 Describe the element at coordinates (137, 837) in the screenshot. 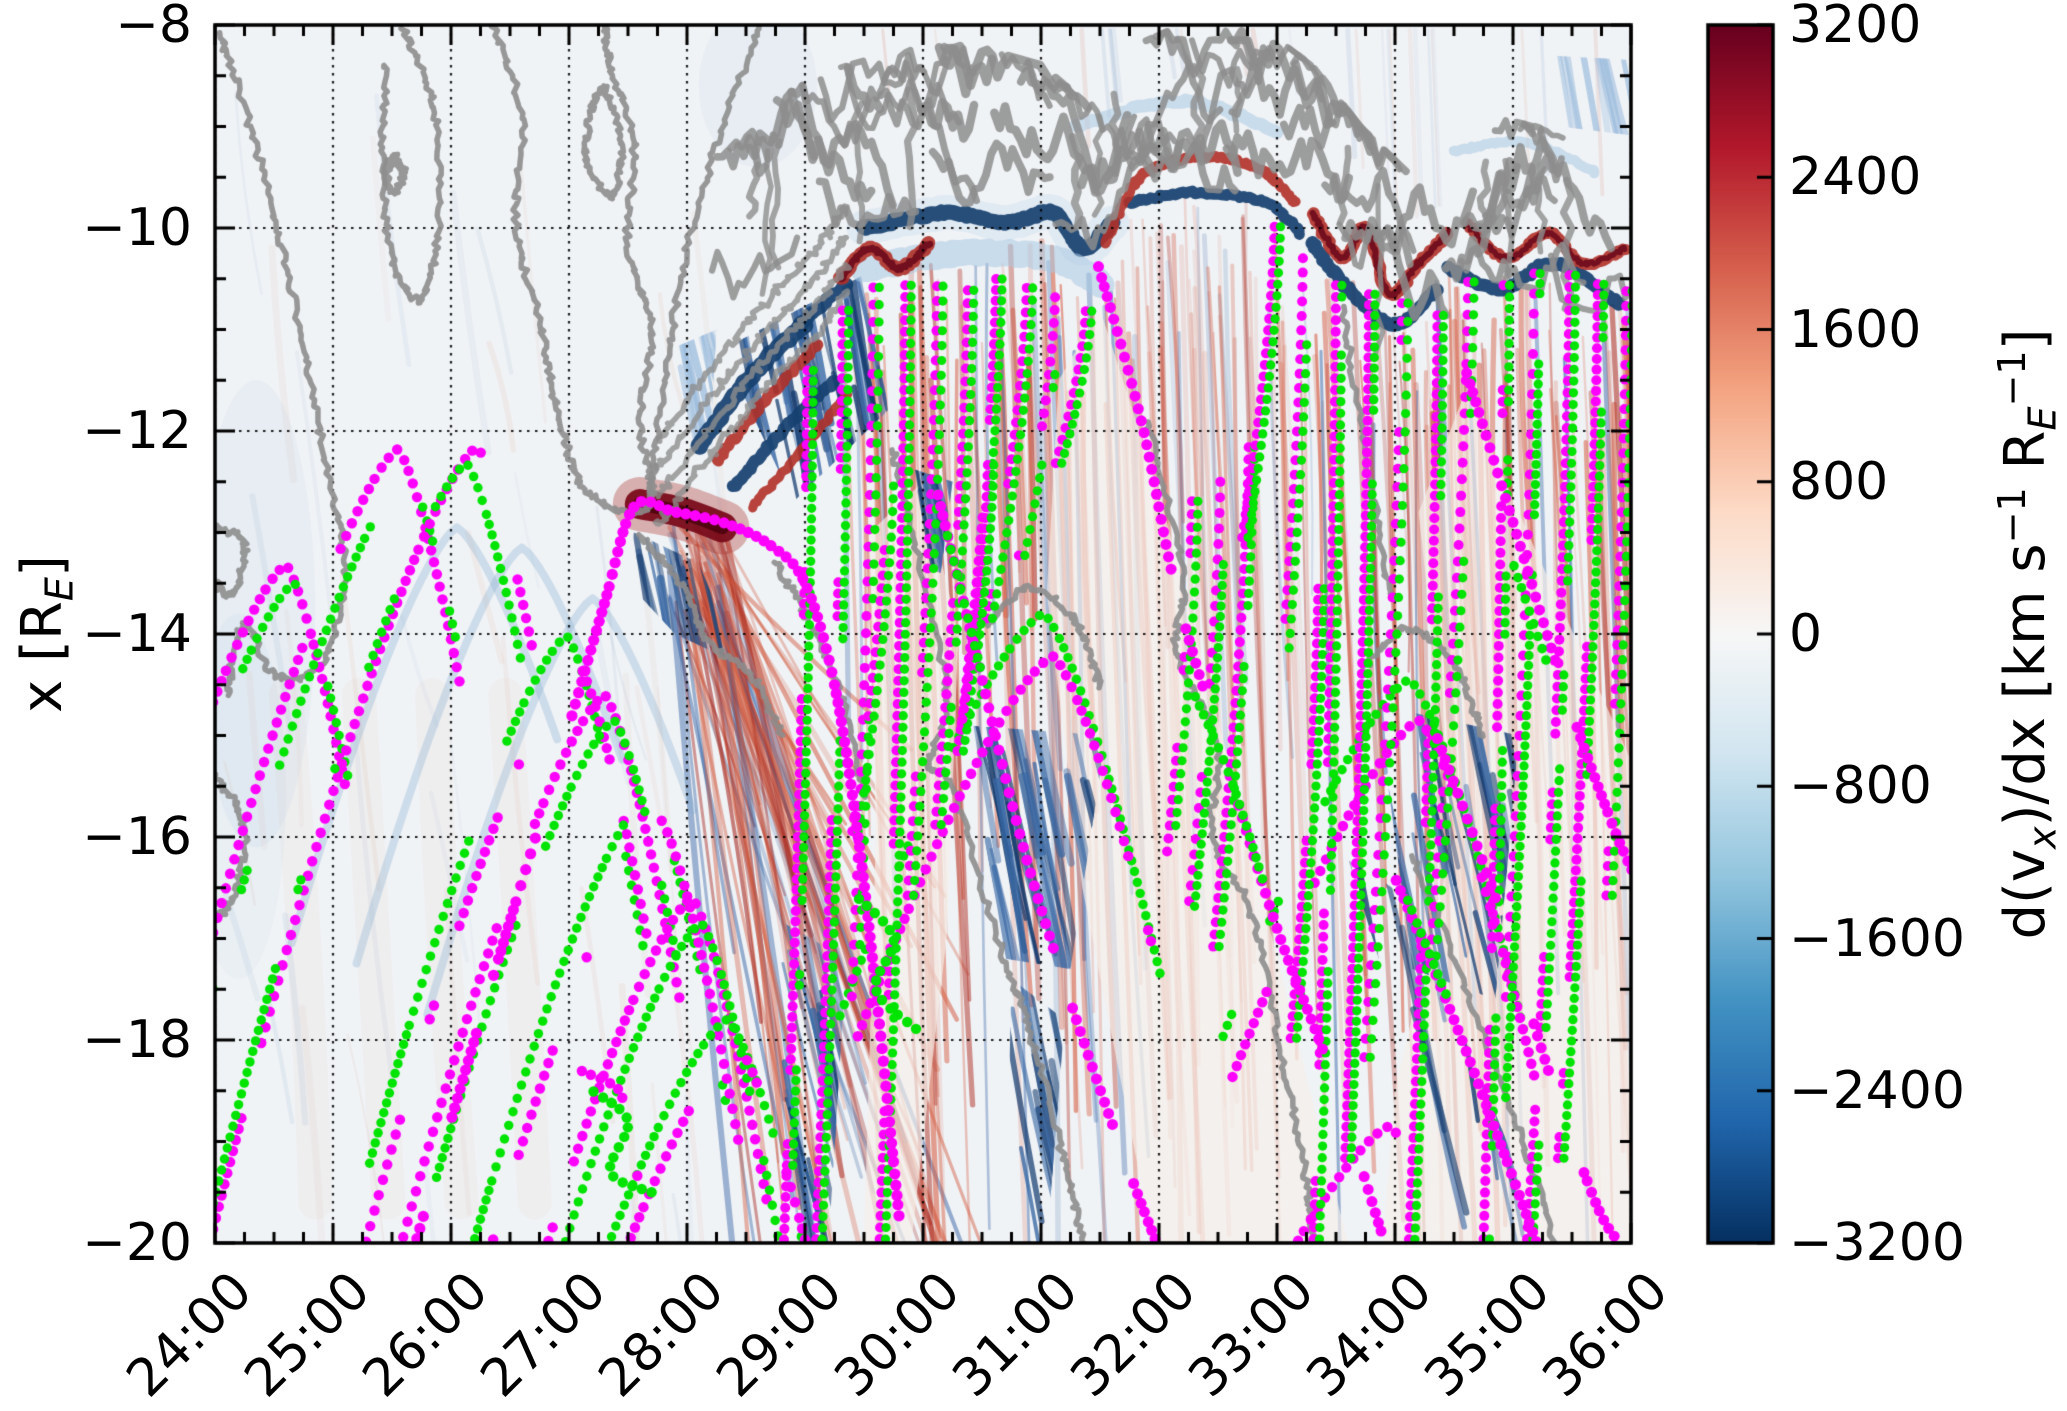

I see `y-tick-label: −16` at that location.